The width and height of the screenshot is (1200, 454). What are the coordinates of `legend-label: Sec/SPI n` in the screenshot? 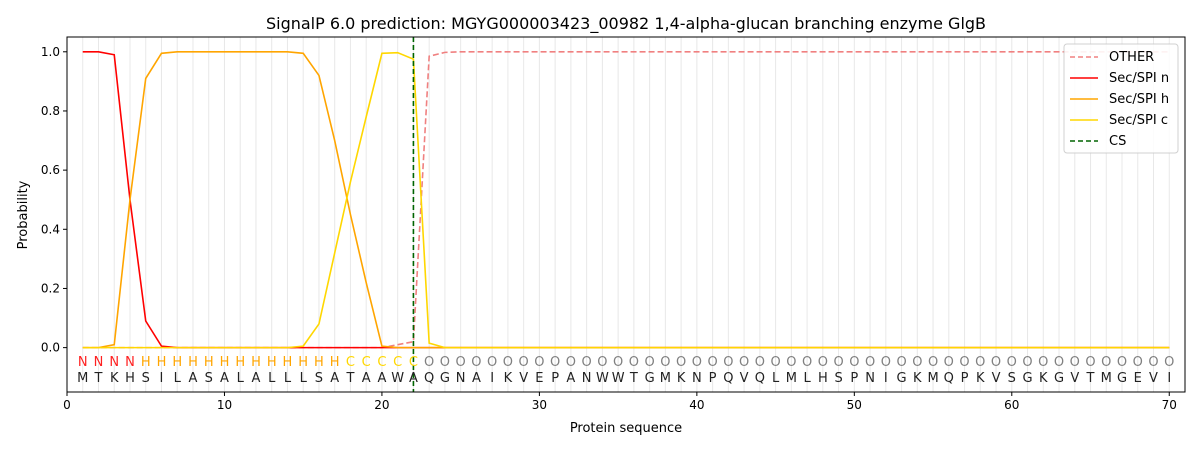 It's located at (1139, 78).